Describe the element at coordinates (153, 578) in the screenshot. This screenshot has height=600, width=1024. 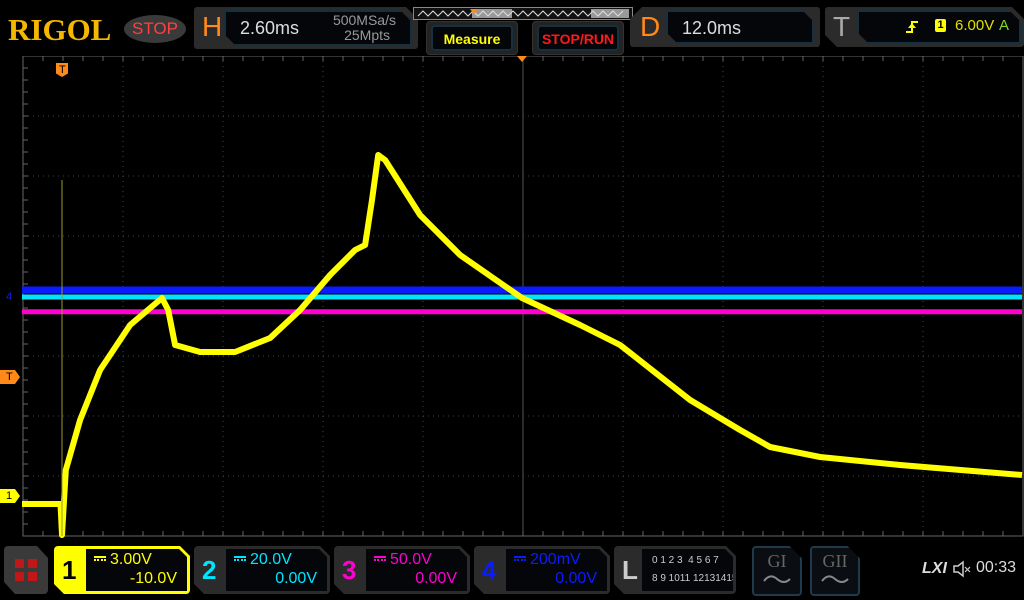
I see `channel-offset: -10.0V` at that location.